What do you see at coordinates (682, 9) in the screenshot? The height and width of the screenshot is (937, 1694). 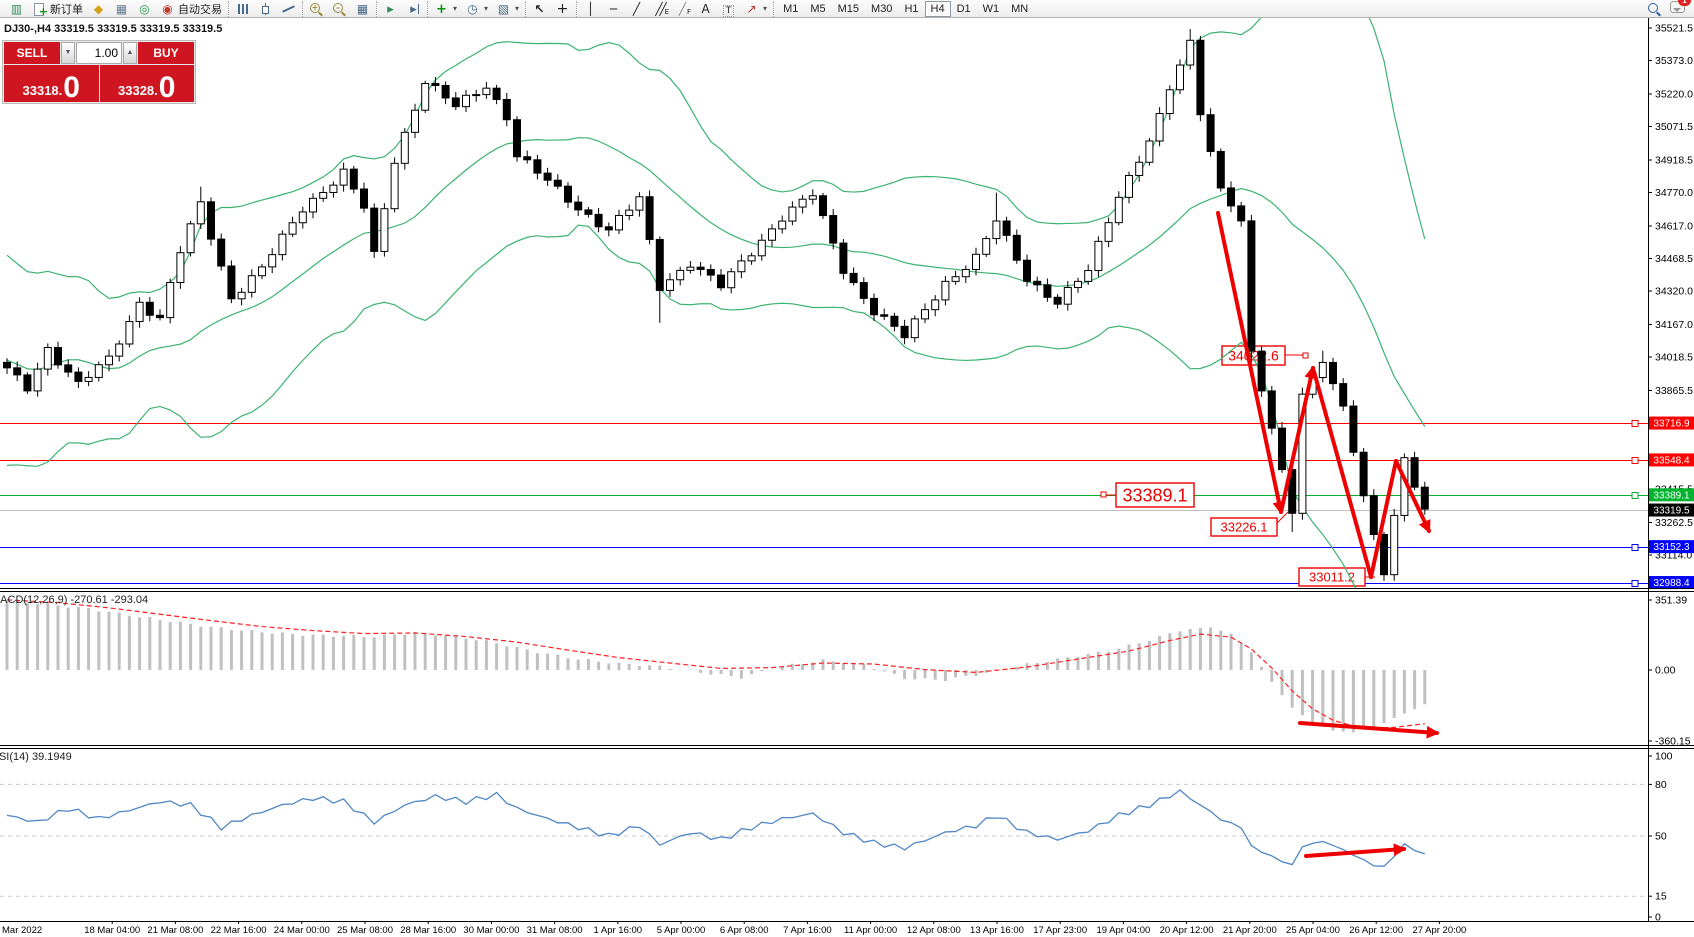 I see `fibonacci-icon` at bounding box center [682, 9].